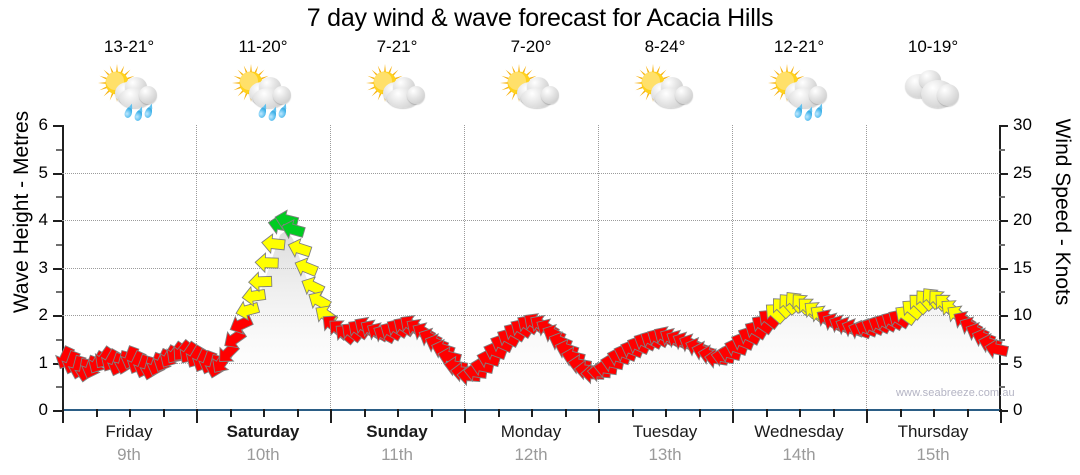 The image size is (1080, 475). What do you see at coordinates (531, 454) in the screenshot?
I see `day-date: 12th` at bounding box center [531, 454].